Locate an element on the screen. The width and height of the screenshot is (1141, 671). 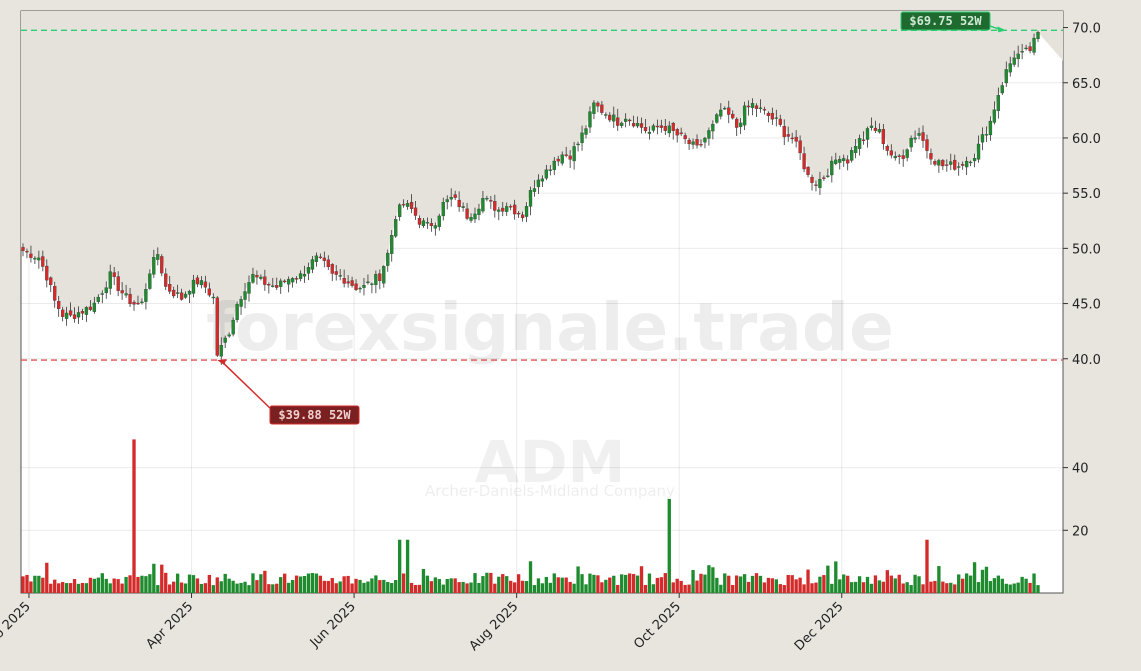
time-tick-label: Feb 2025 is located at coordinates (17, 625).